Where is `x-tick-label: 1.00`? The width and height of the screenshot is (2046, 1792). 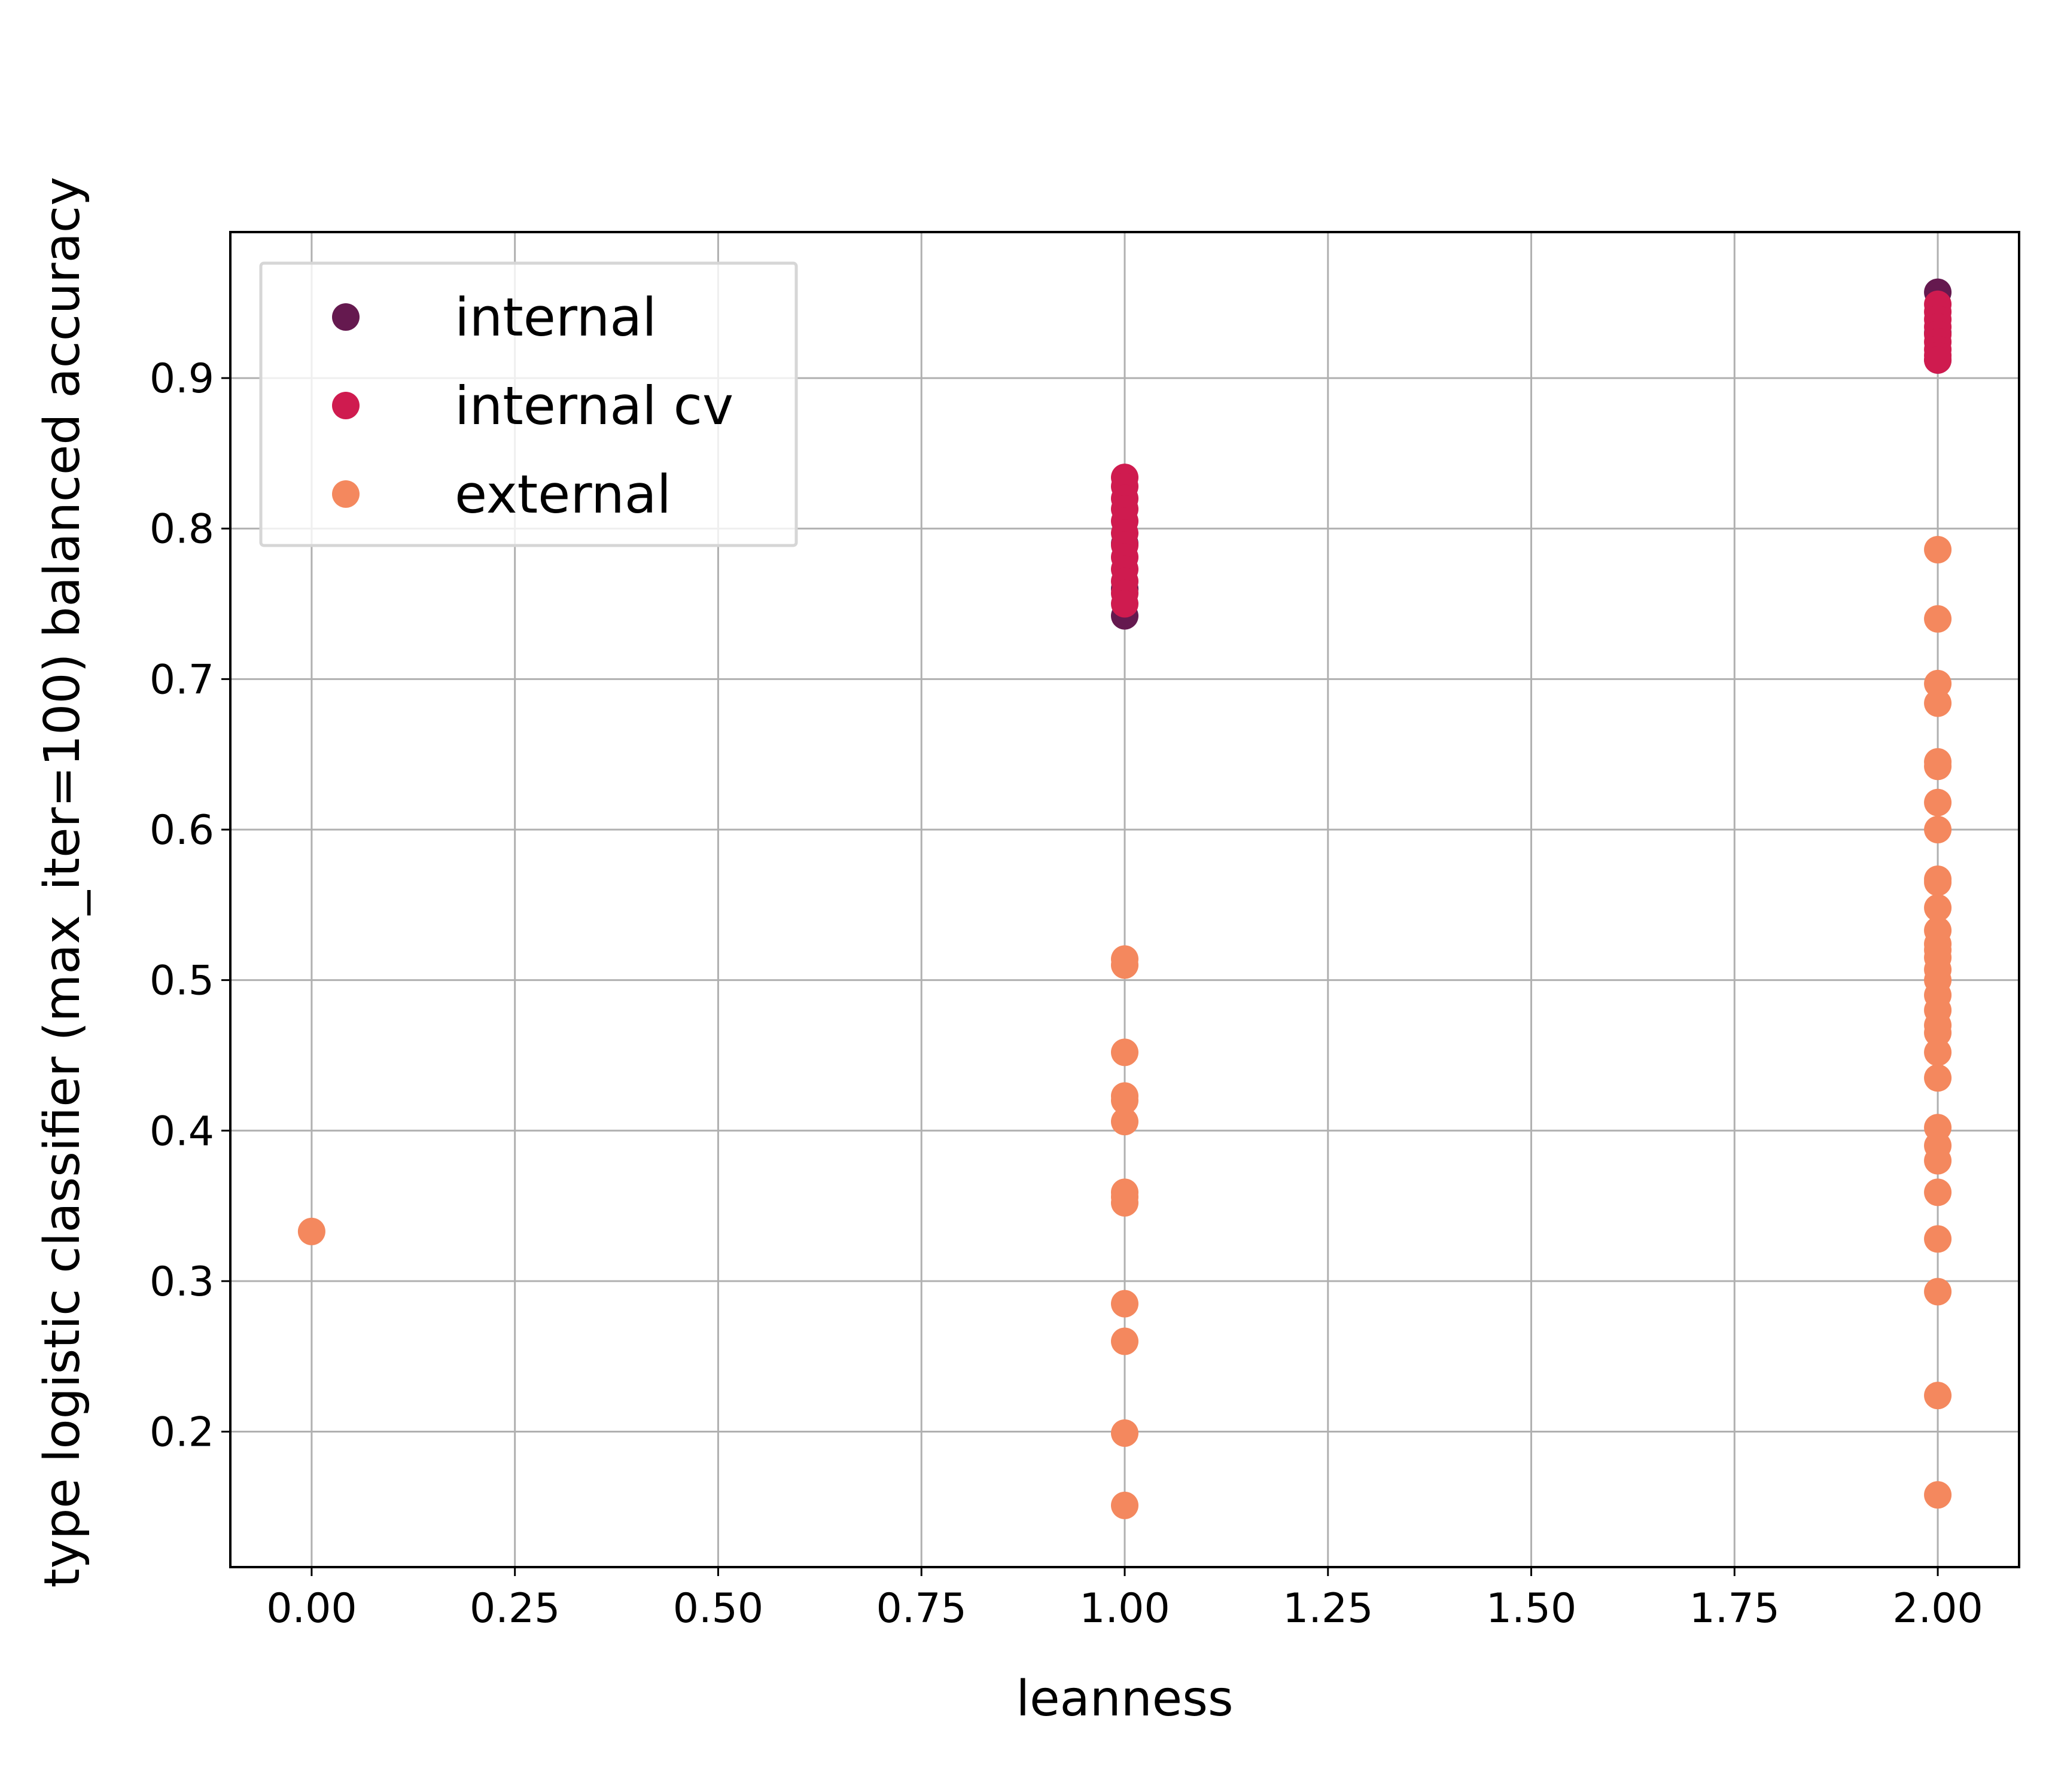 x-tick-label: 1.00 is located at coordinates (1124, 1608).